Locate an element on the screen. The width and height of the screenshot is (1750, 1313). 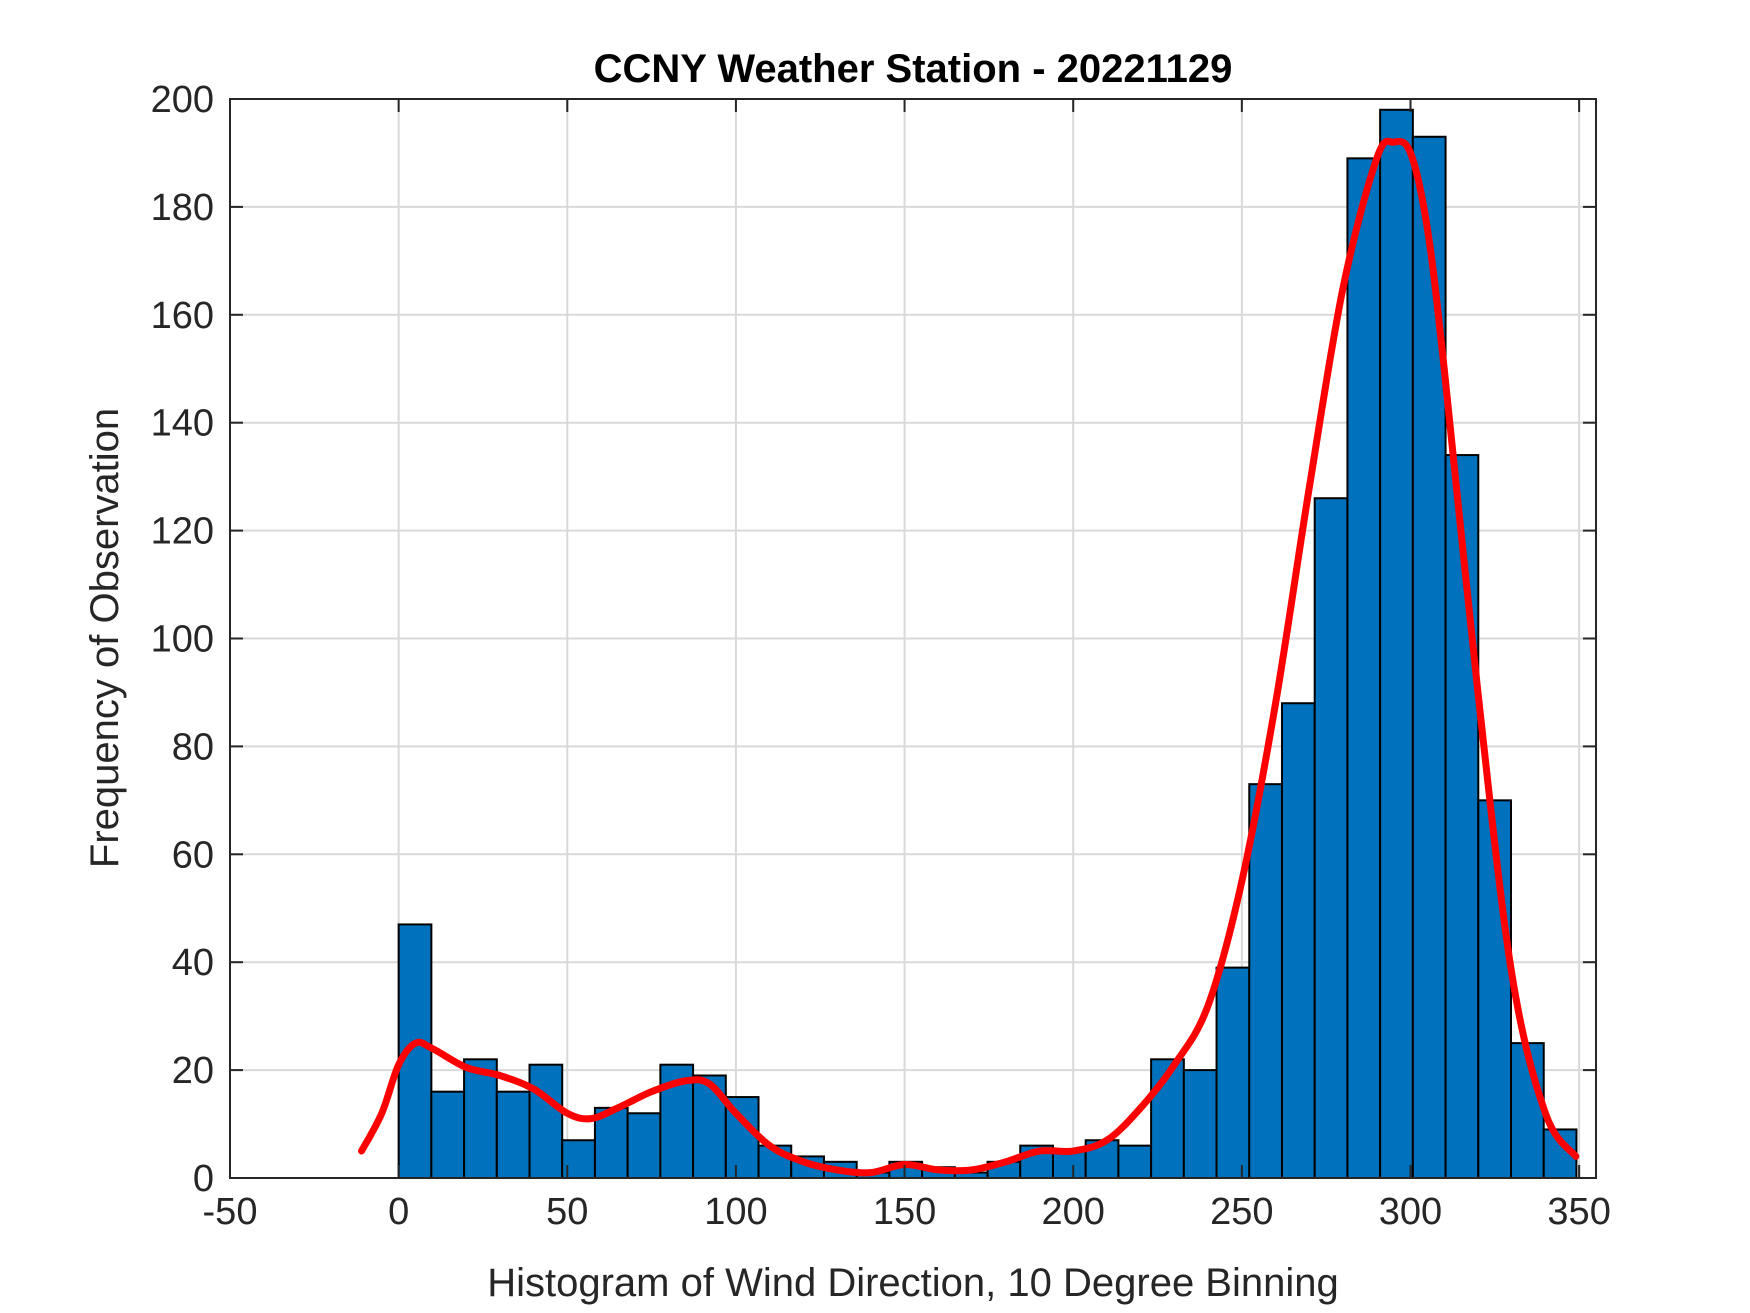
x-tick-label: 250 is located at coordinates (1241, 1212).